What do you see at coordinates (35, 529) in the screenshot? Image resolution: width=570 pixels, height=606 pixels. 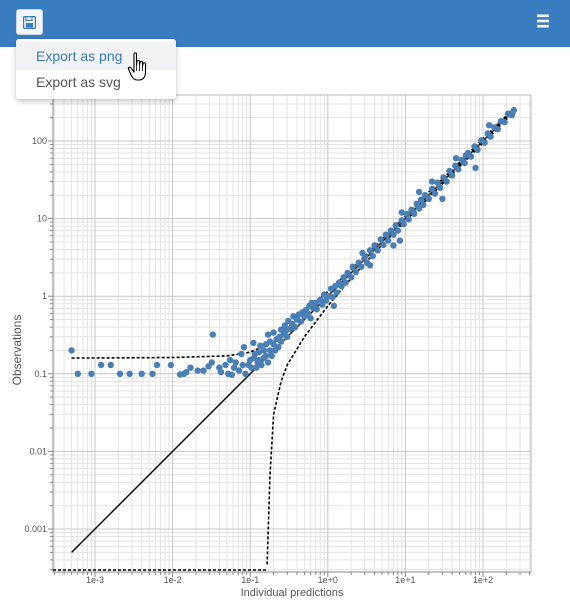 I see `y-tick-label: 0.001` at bounding box center [35, 529].